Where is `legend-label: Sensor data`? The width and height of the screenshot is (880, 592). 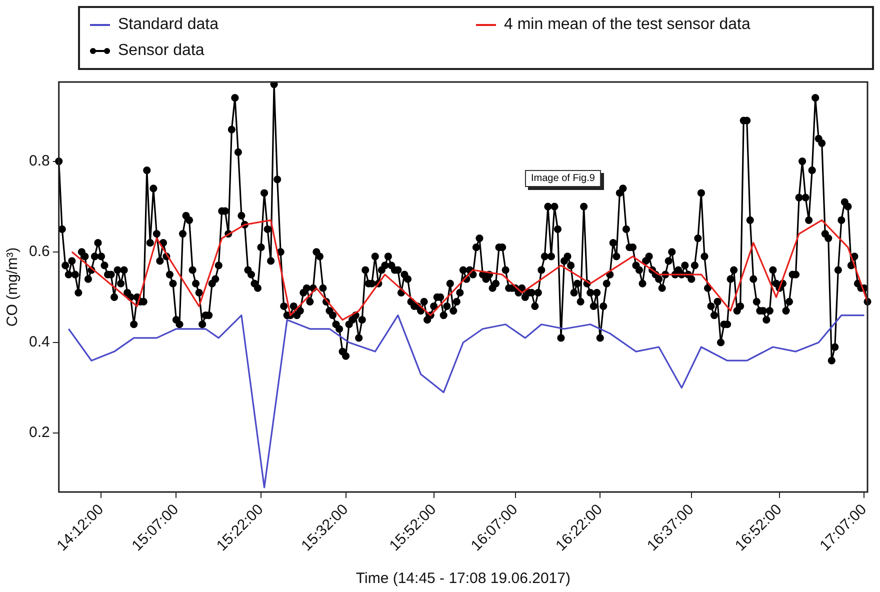 legend-label: Sensor data is located at coordinates (161, 51).